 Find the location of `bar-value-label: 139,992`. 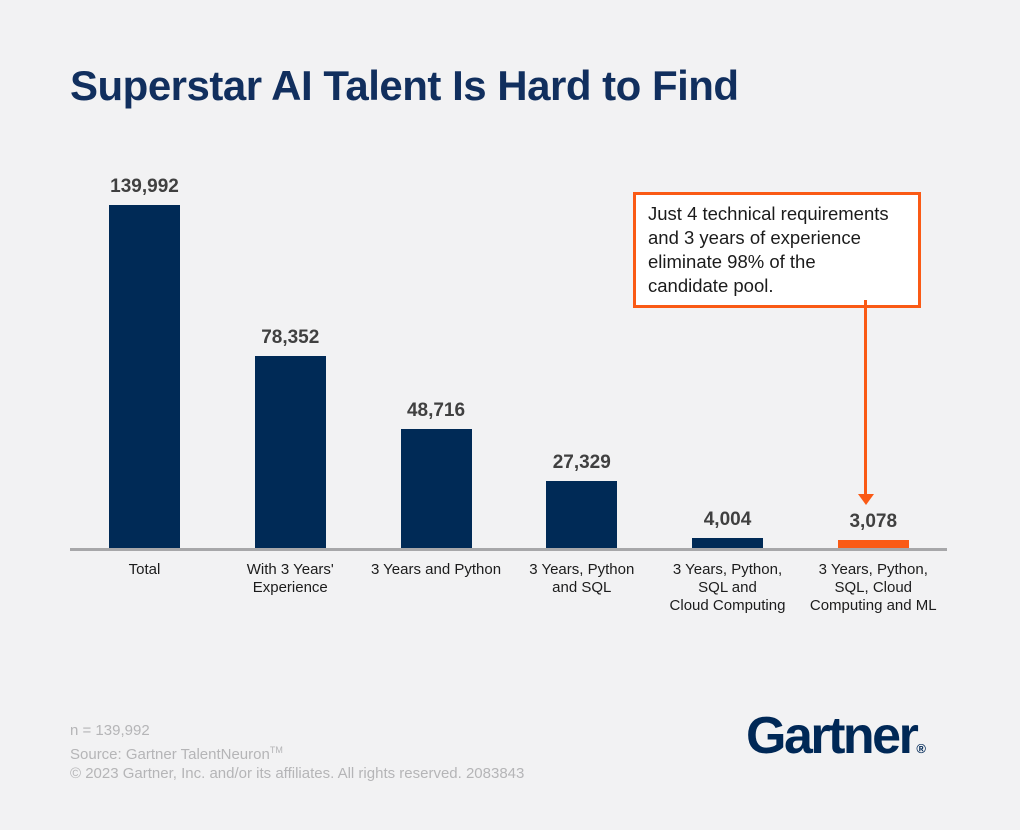

bar-value-label: 139,992 is located at coordinates (144, 186).